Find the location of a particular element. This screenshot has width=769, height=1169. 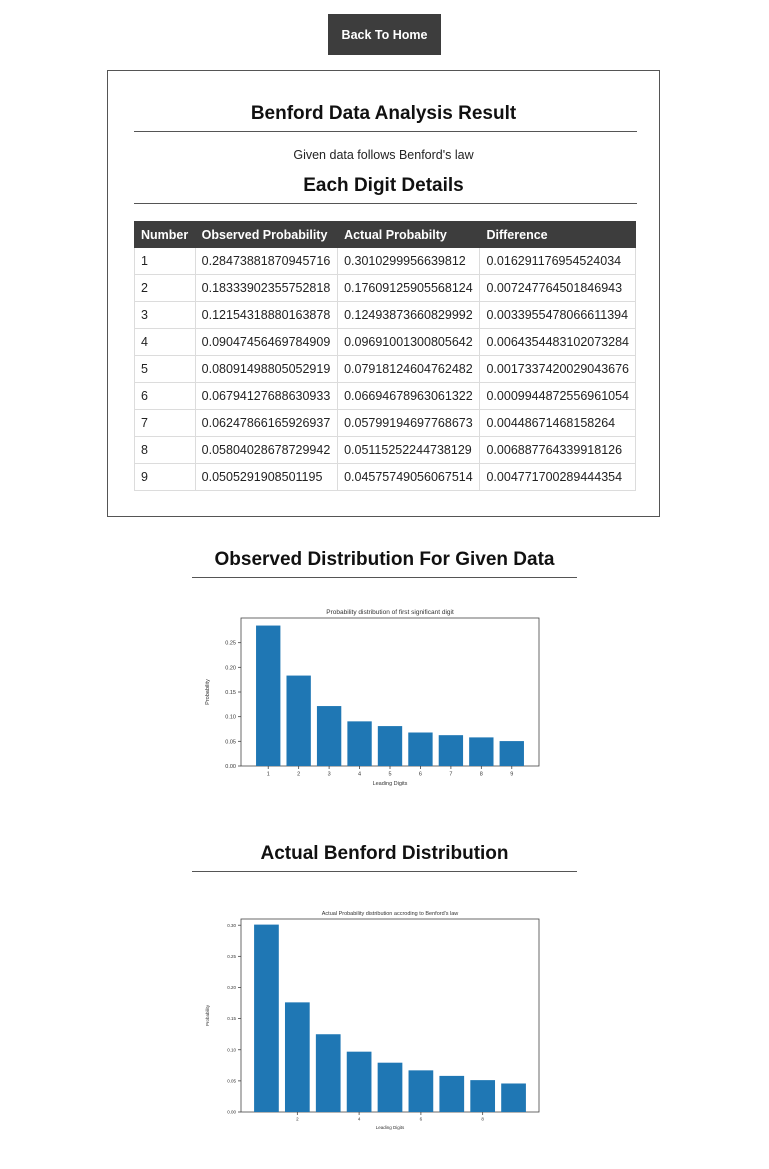

cell-number: 3 is located at coordinates (165, 315).